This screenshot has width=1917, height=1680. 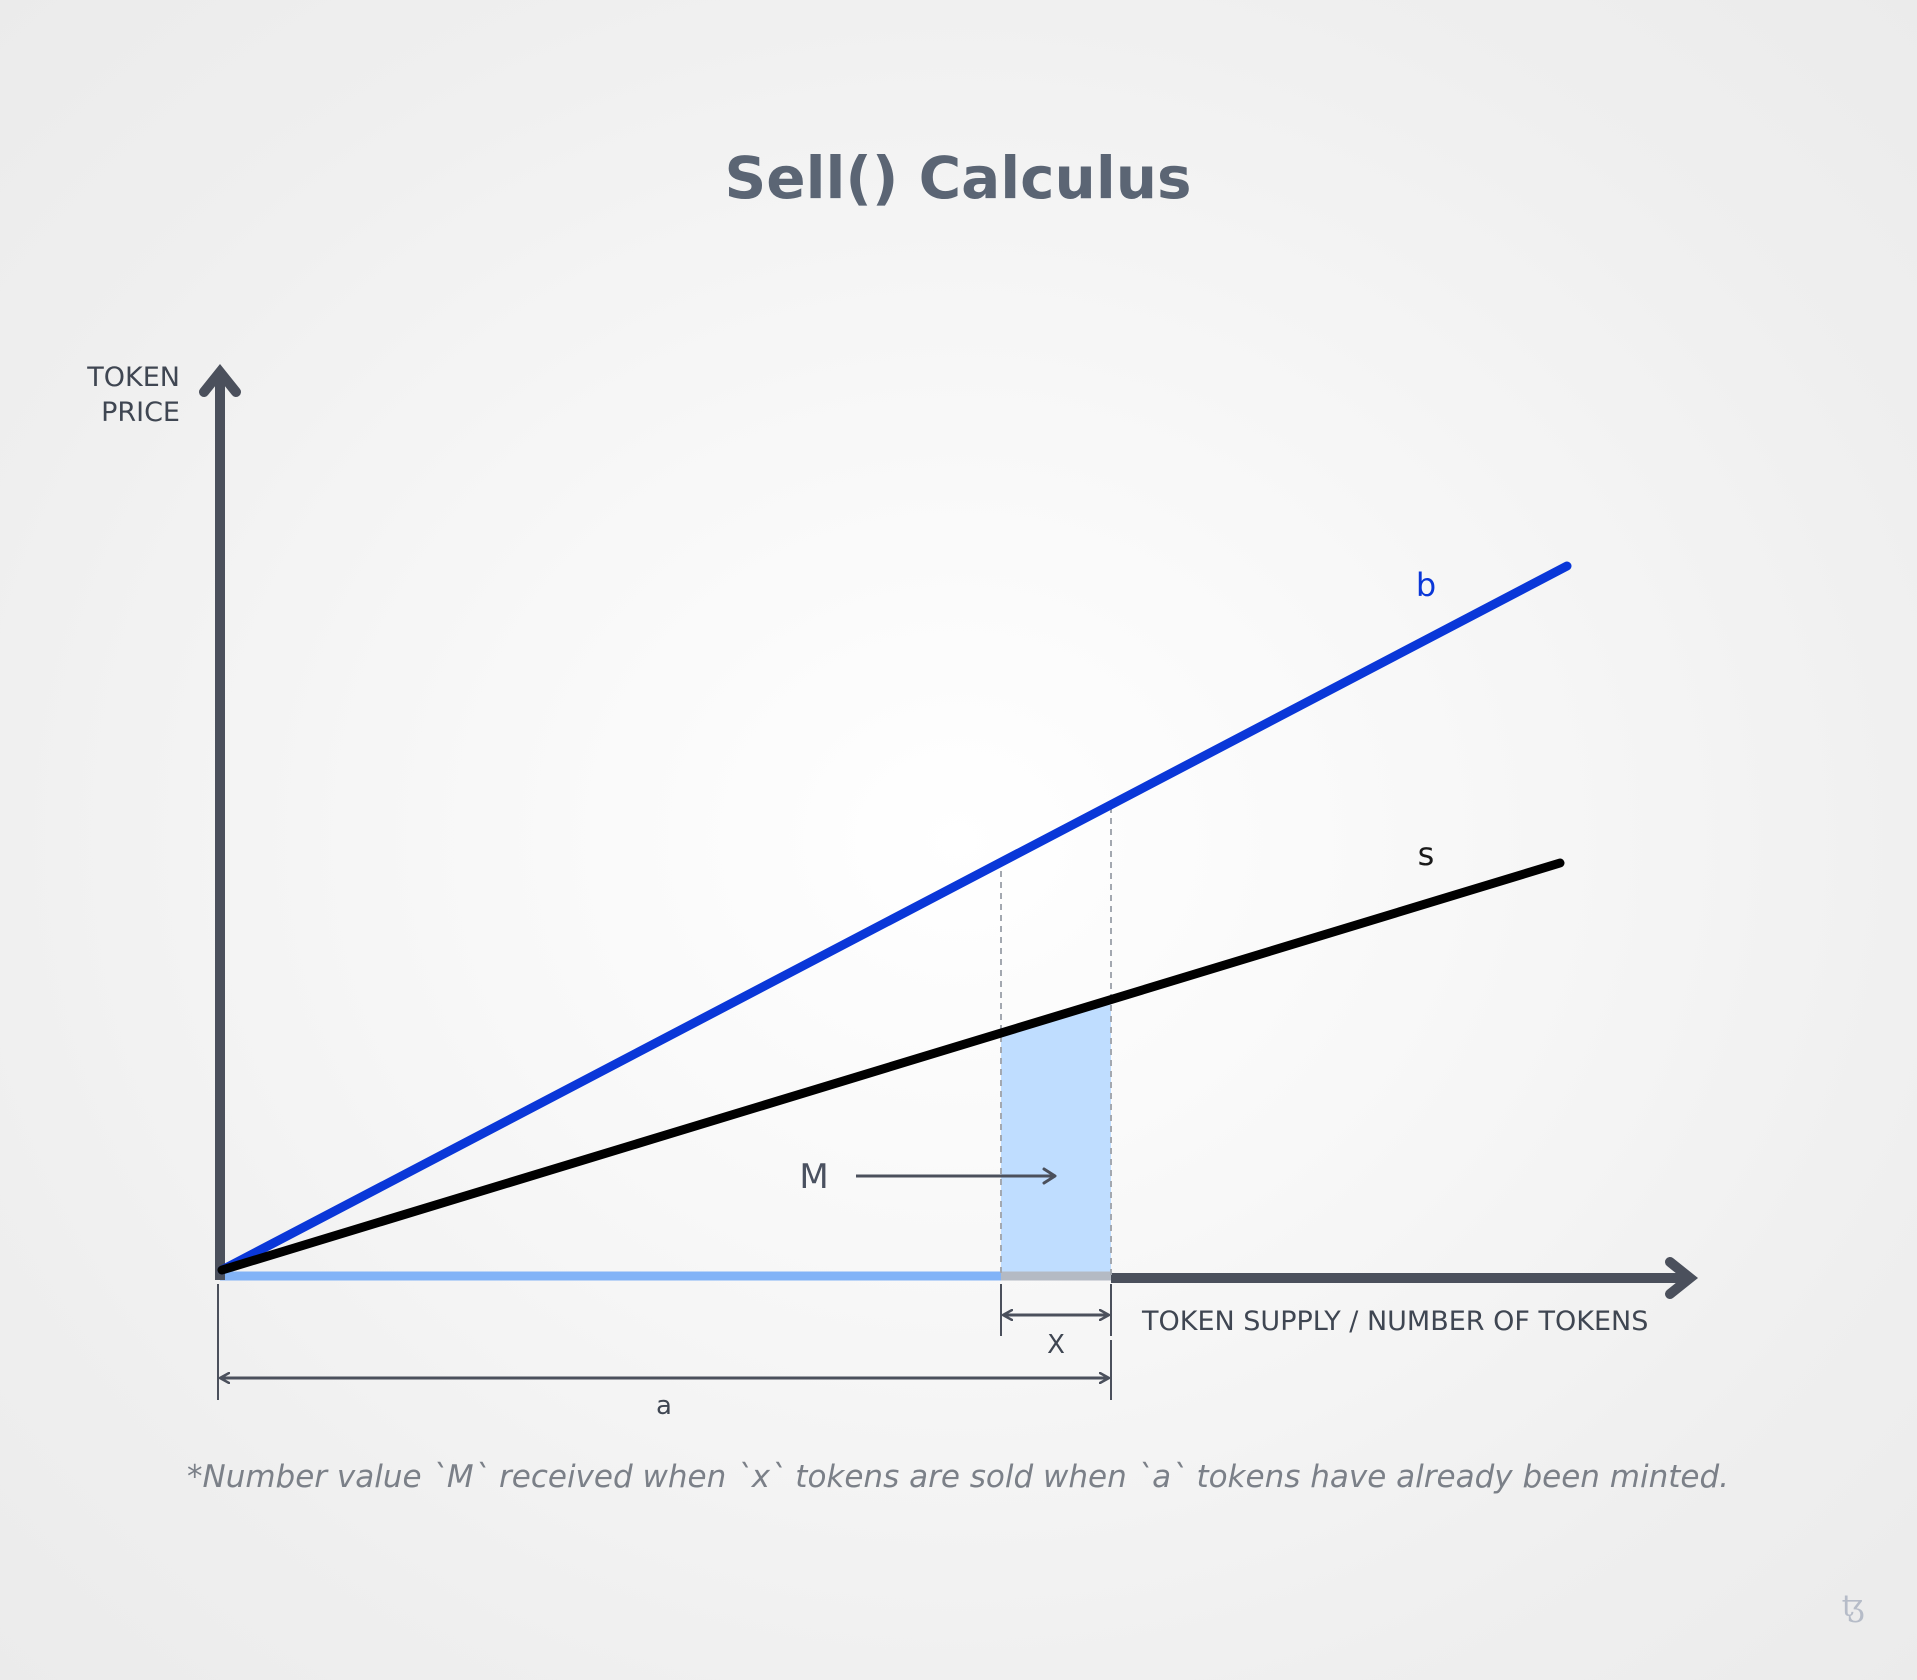 What do you see at coordinates (140, 412) in the screenshot?
I see `y-axis-label-line2: PRICE` at bounding box center [140, 412].